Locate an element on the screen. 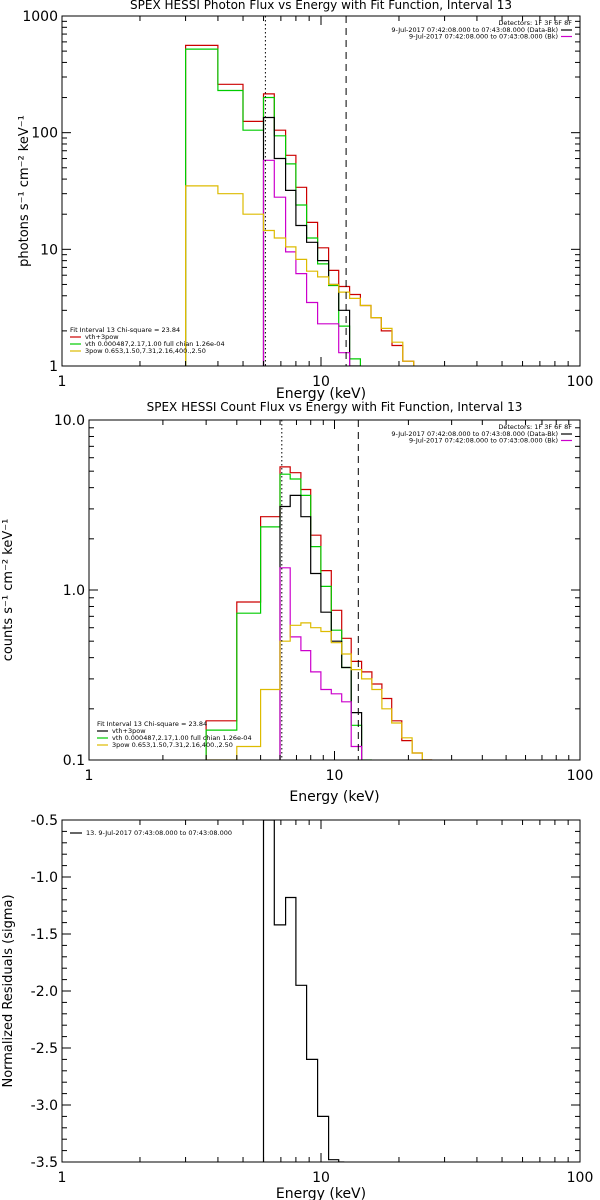 Image resolution: width=600 pixels, height=1200 pixels. y-tick-label: 1000 is located at coordinates (40, 17).